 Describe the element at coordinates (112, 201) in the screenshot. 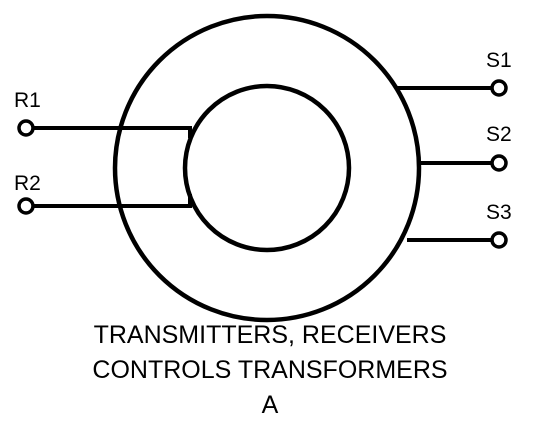

I see `r2-lead` at that location.